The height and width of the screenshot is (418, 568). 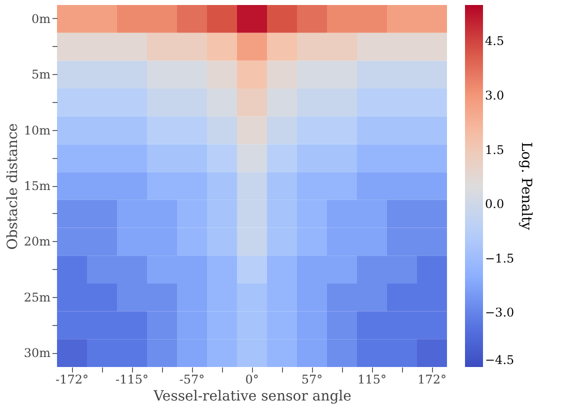 What do you see at coordinates (494, 204) in the screenshot?
I see `color-bar-label: 0.0` at bounding box center [494, 204].